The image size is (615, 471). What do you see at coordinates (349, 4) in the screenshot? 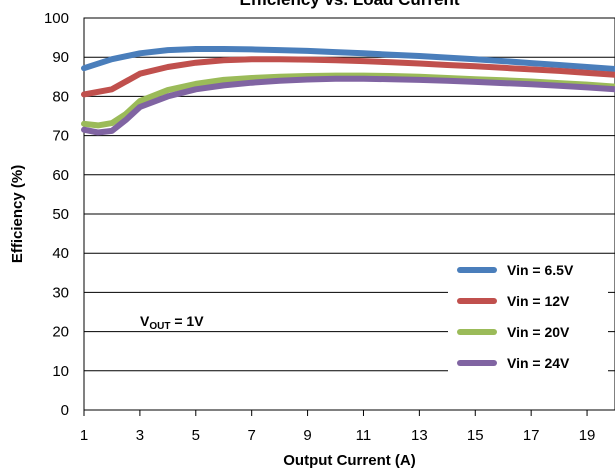
I see `chart-title: Efficiency vs. Load Current` at bounding box center [349, 4].